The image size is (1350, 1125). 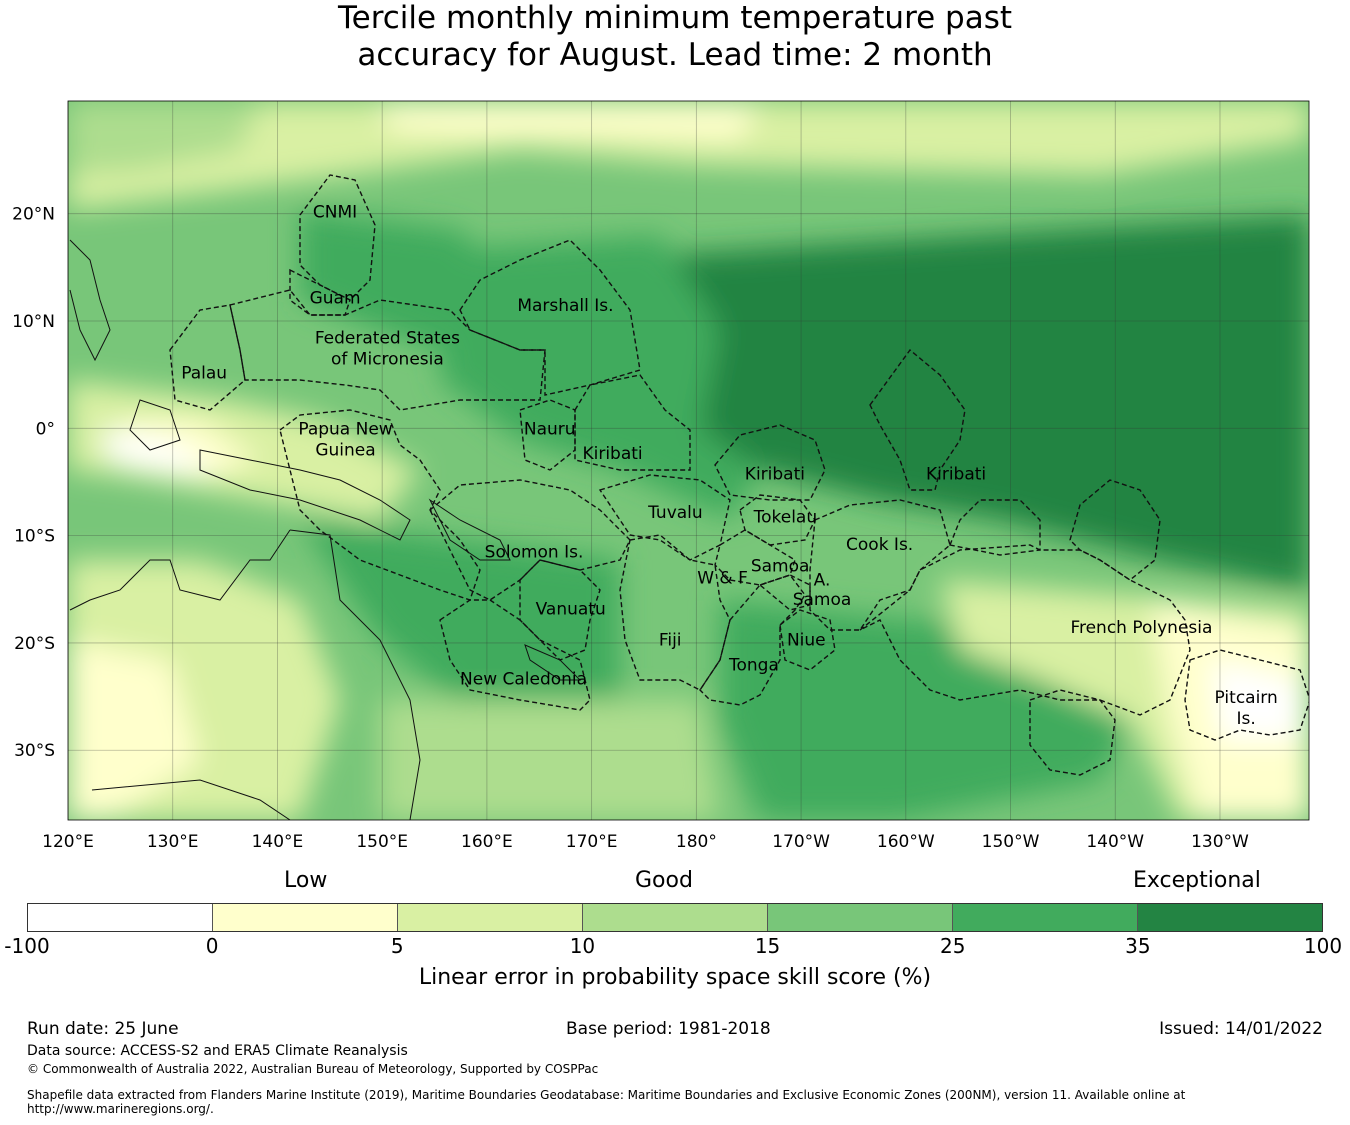 What do you see at coordinates (1115, 842) in the screenshot?
I see `longitude-tick-label: 140°W` at bounding box center [1115, 842].